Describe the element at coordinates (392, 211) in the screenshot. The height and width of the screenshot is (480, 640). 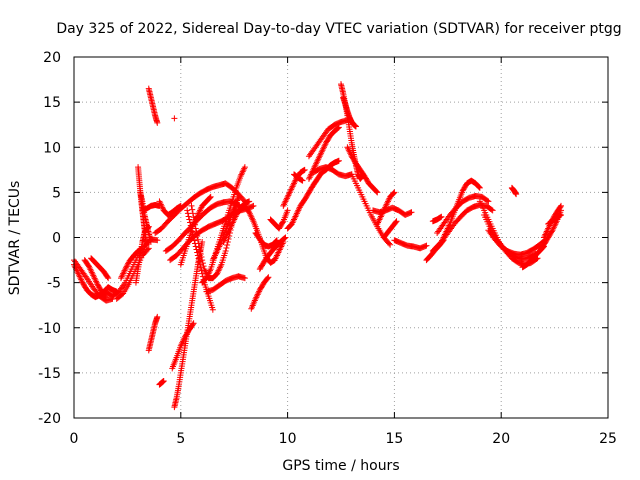
I see `series-t44` at that location.